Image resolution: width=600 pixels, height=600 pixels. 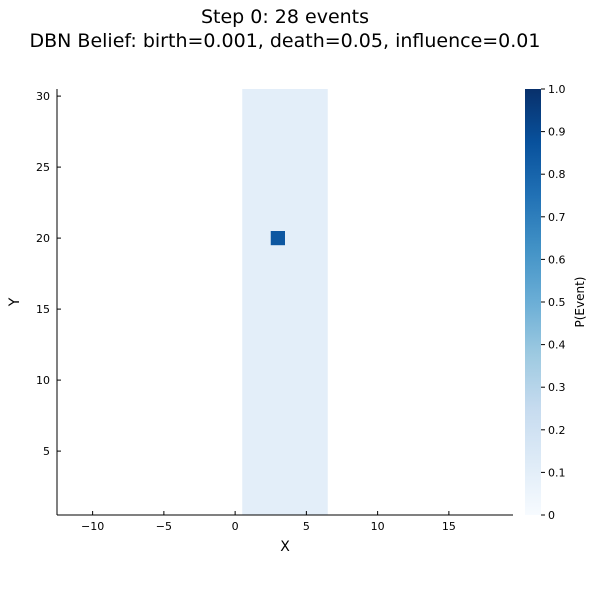 I want to click on colorbar-tick-label: 0.2, so click(x=557, y=430).